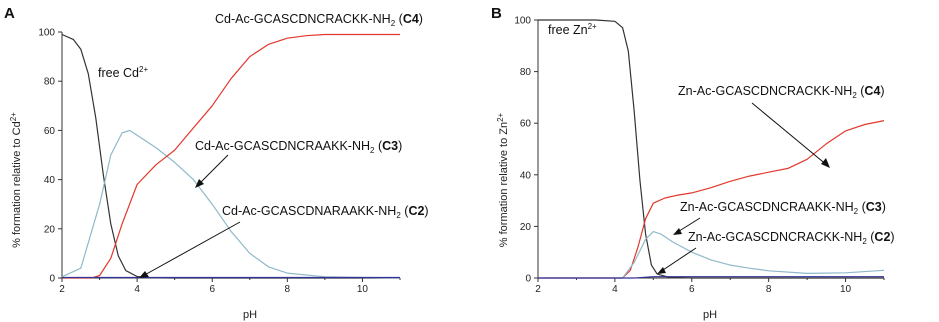  Describe the element at coordinates (526, 227) in the screenshot. I see `panel-b-ytick-label: 20` at that location.